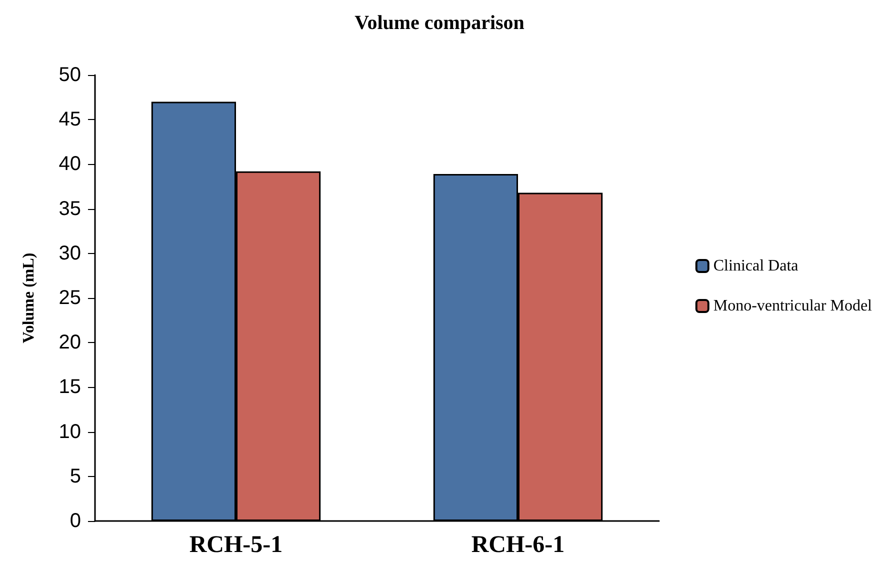 This screenshot has height=572, width=879. I want to click on legend-label: Mono-ventricular Model, so click(793, 306).